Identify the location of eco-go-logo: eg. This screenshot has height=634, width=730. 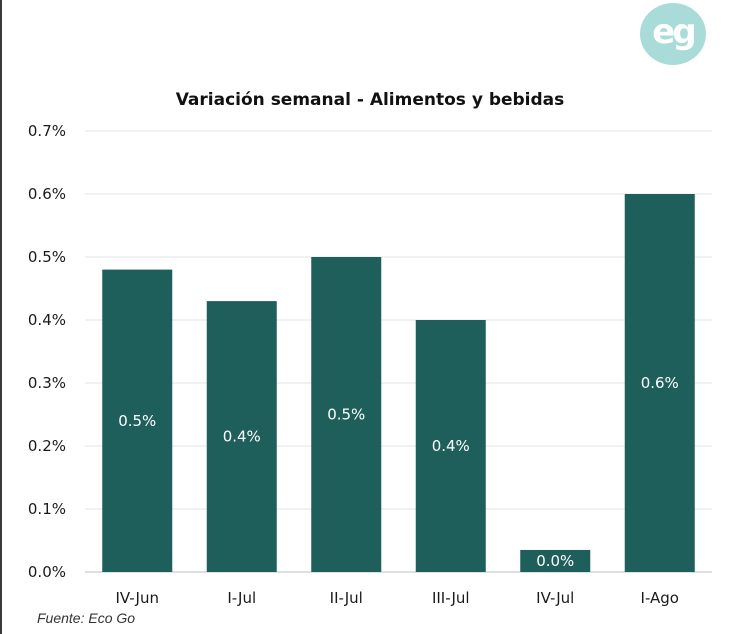
(673, 34).